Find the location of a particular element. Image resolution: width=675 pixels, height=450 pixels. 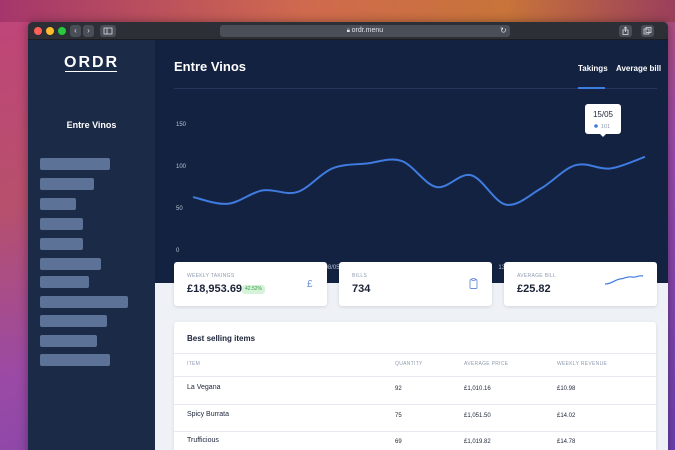

y-tick-label: 150 is located at coordinates (181, 125).